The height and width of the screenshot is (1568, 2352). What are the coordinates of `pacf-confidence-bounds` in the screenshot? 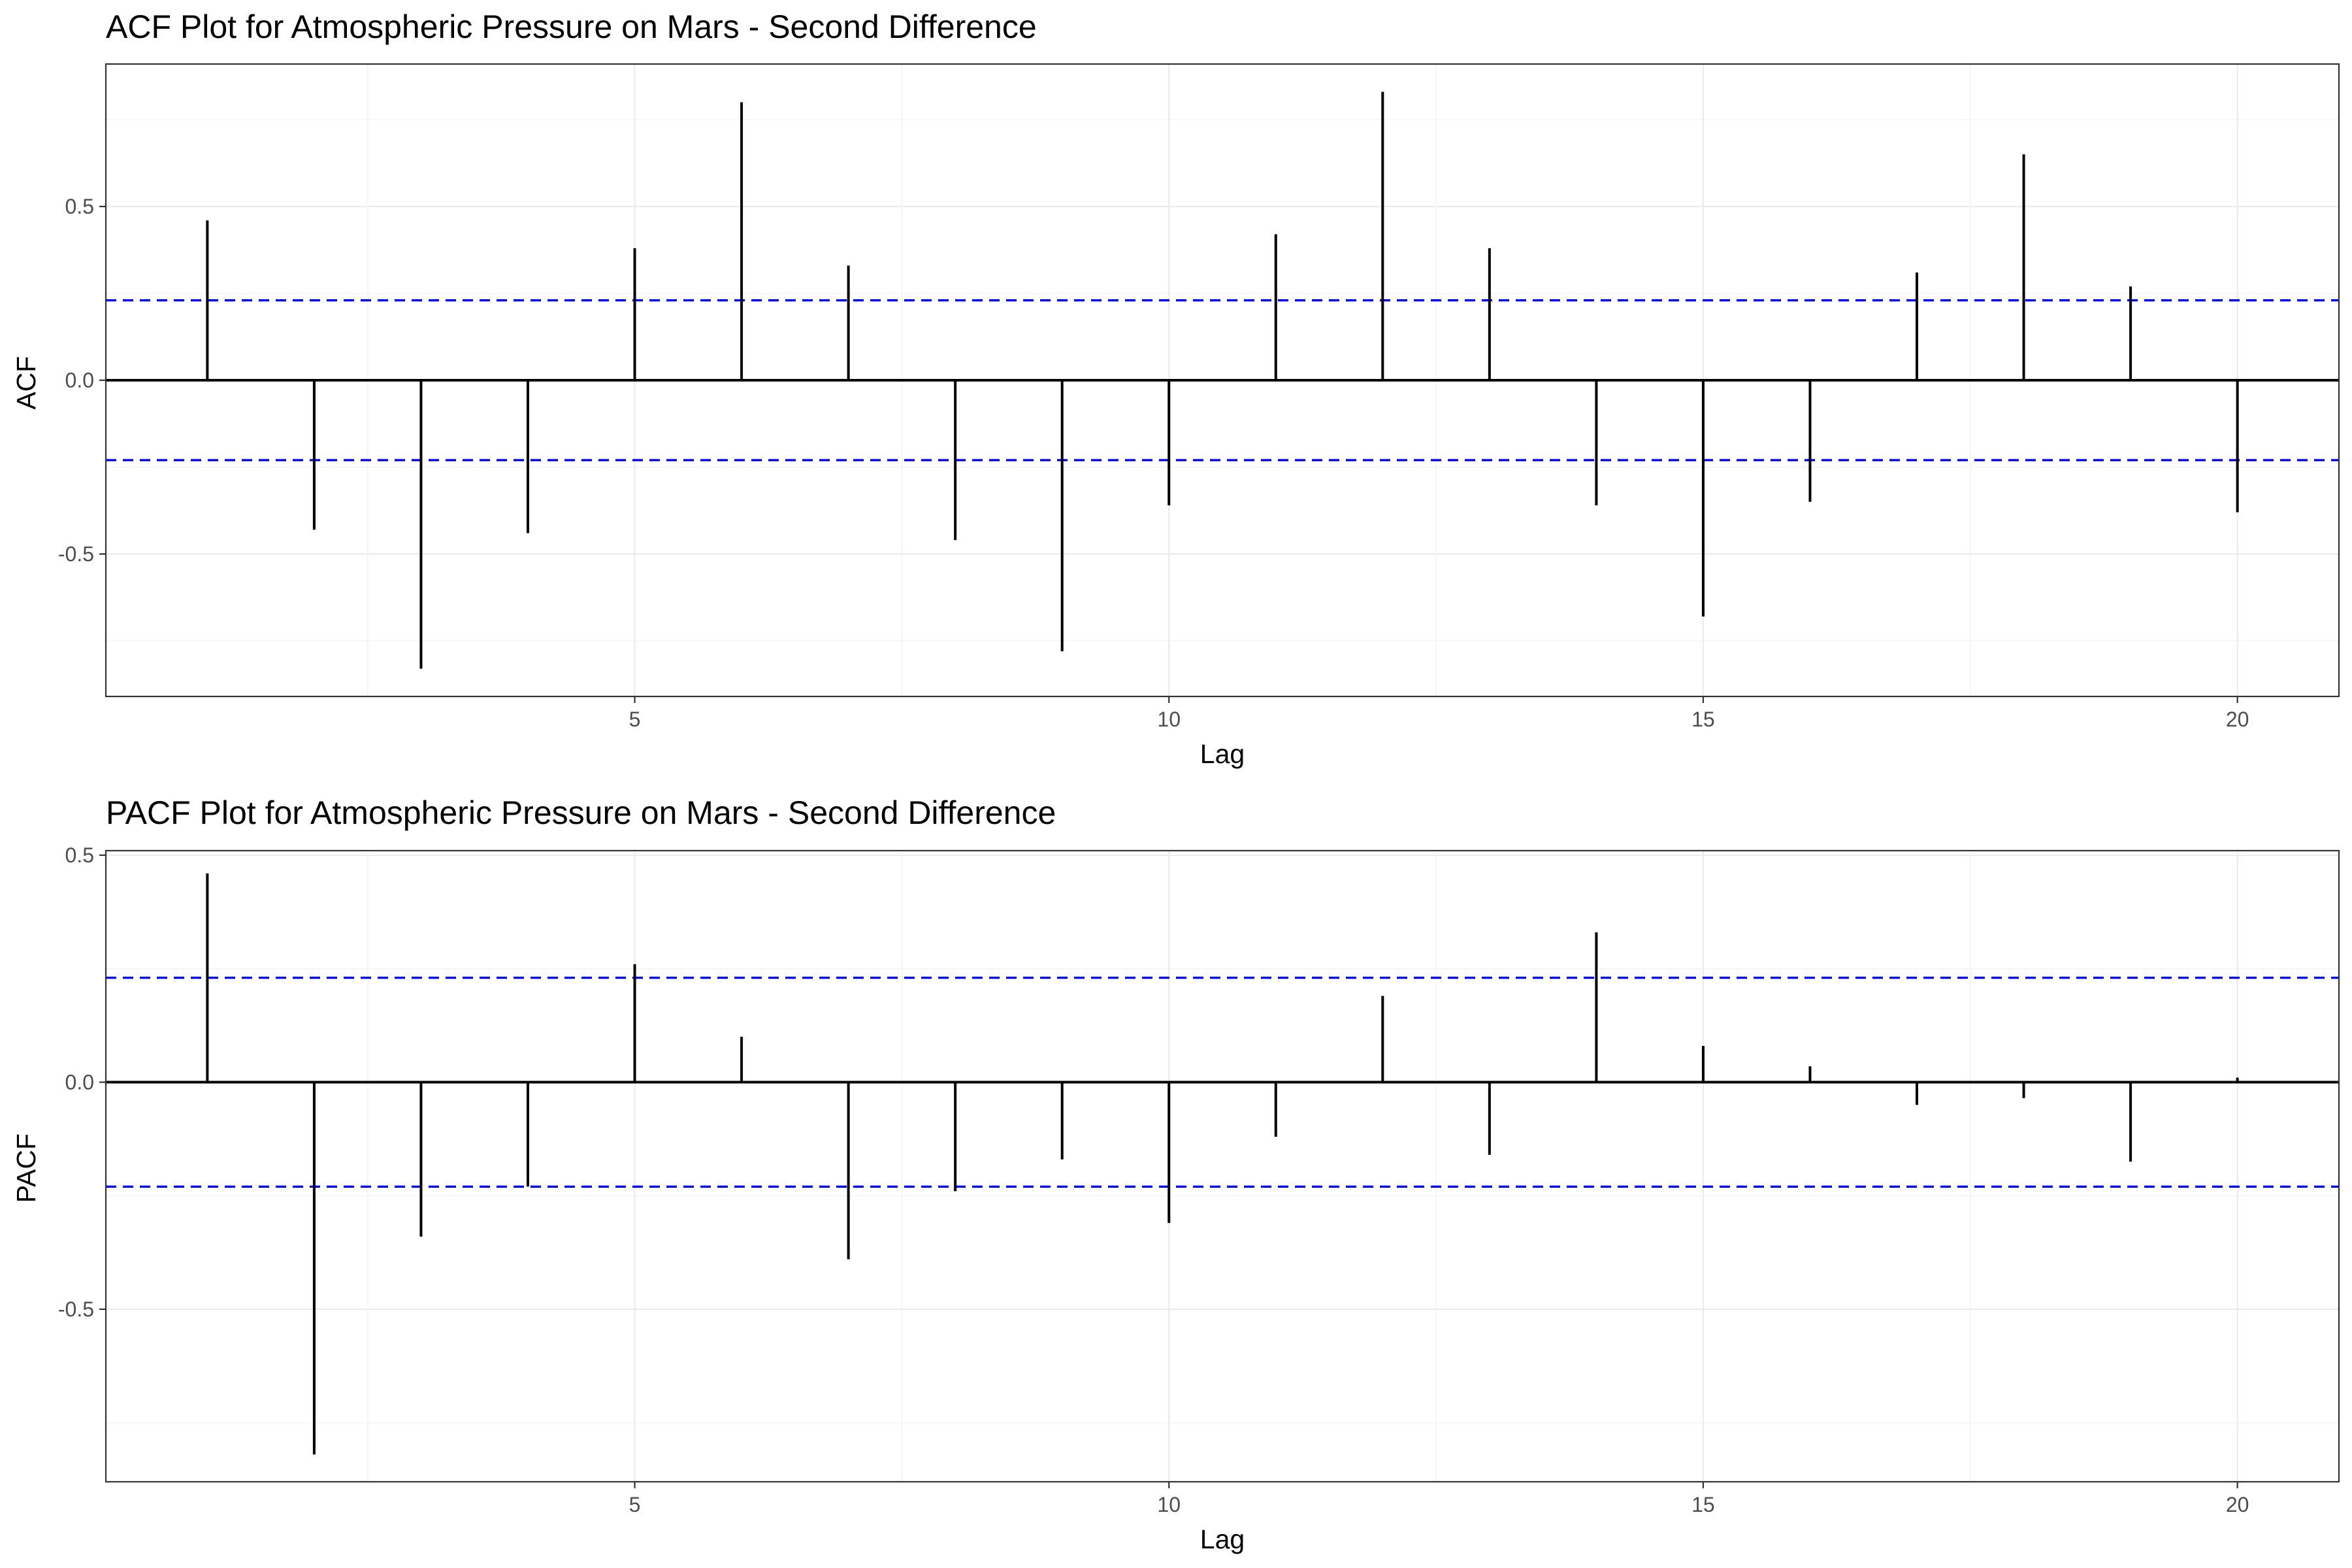 It's located at (1222, 1082).